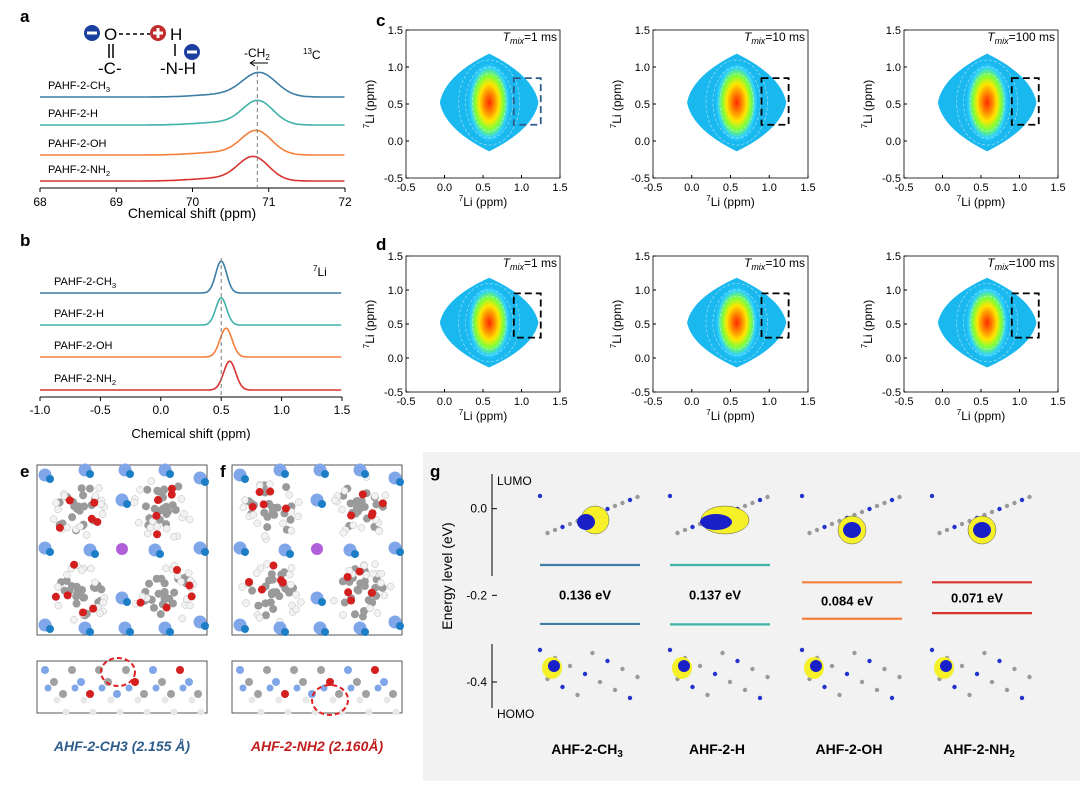 This screenshot has height=786, width=1080. I want to click on x-tick-label: 1.5, so click(1057, 402).